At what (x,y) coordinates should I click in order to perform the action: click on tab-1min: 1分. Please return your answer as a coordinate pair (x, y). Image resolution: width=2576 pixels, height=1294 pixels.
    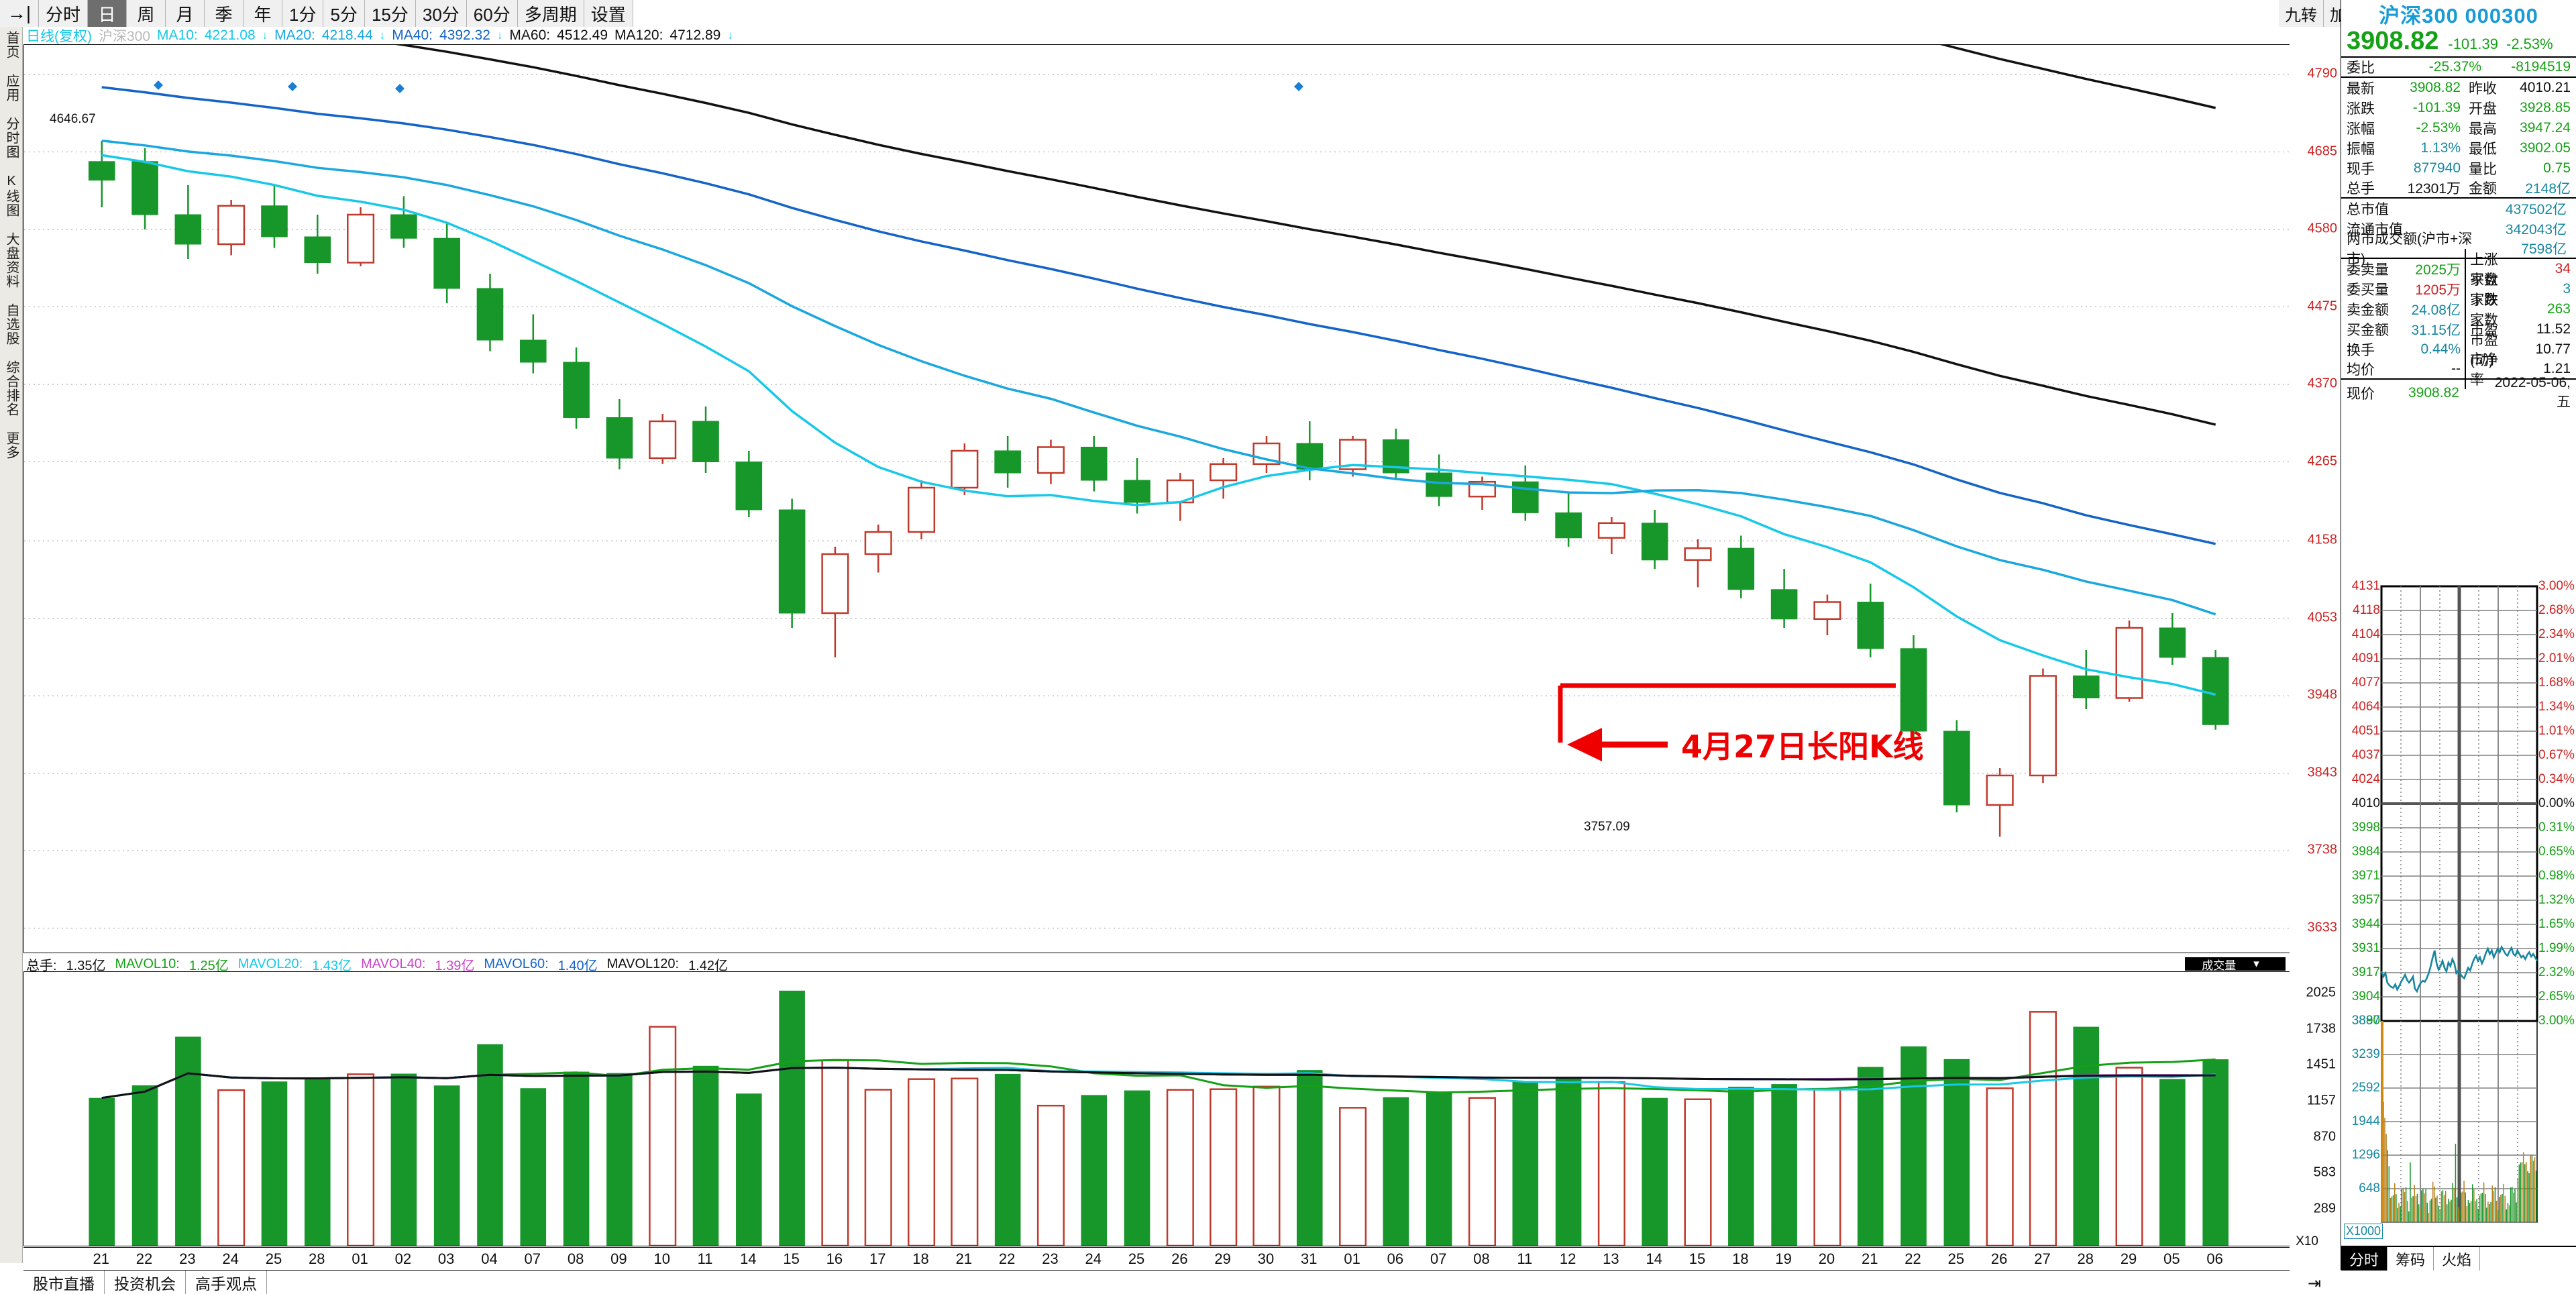
    Looking at the image, I should click on (303, 13).